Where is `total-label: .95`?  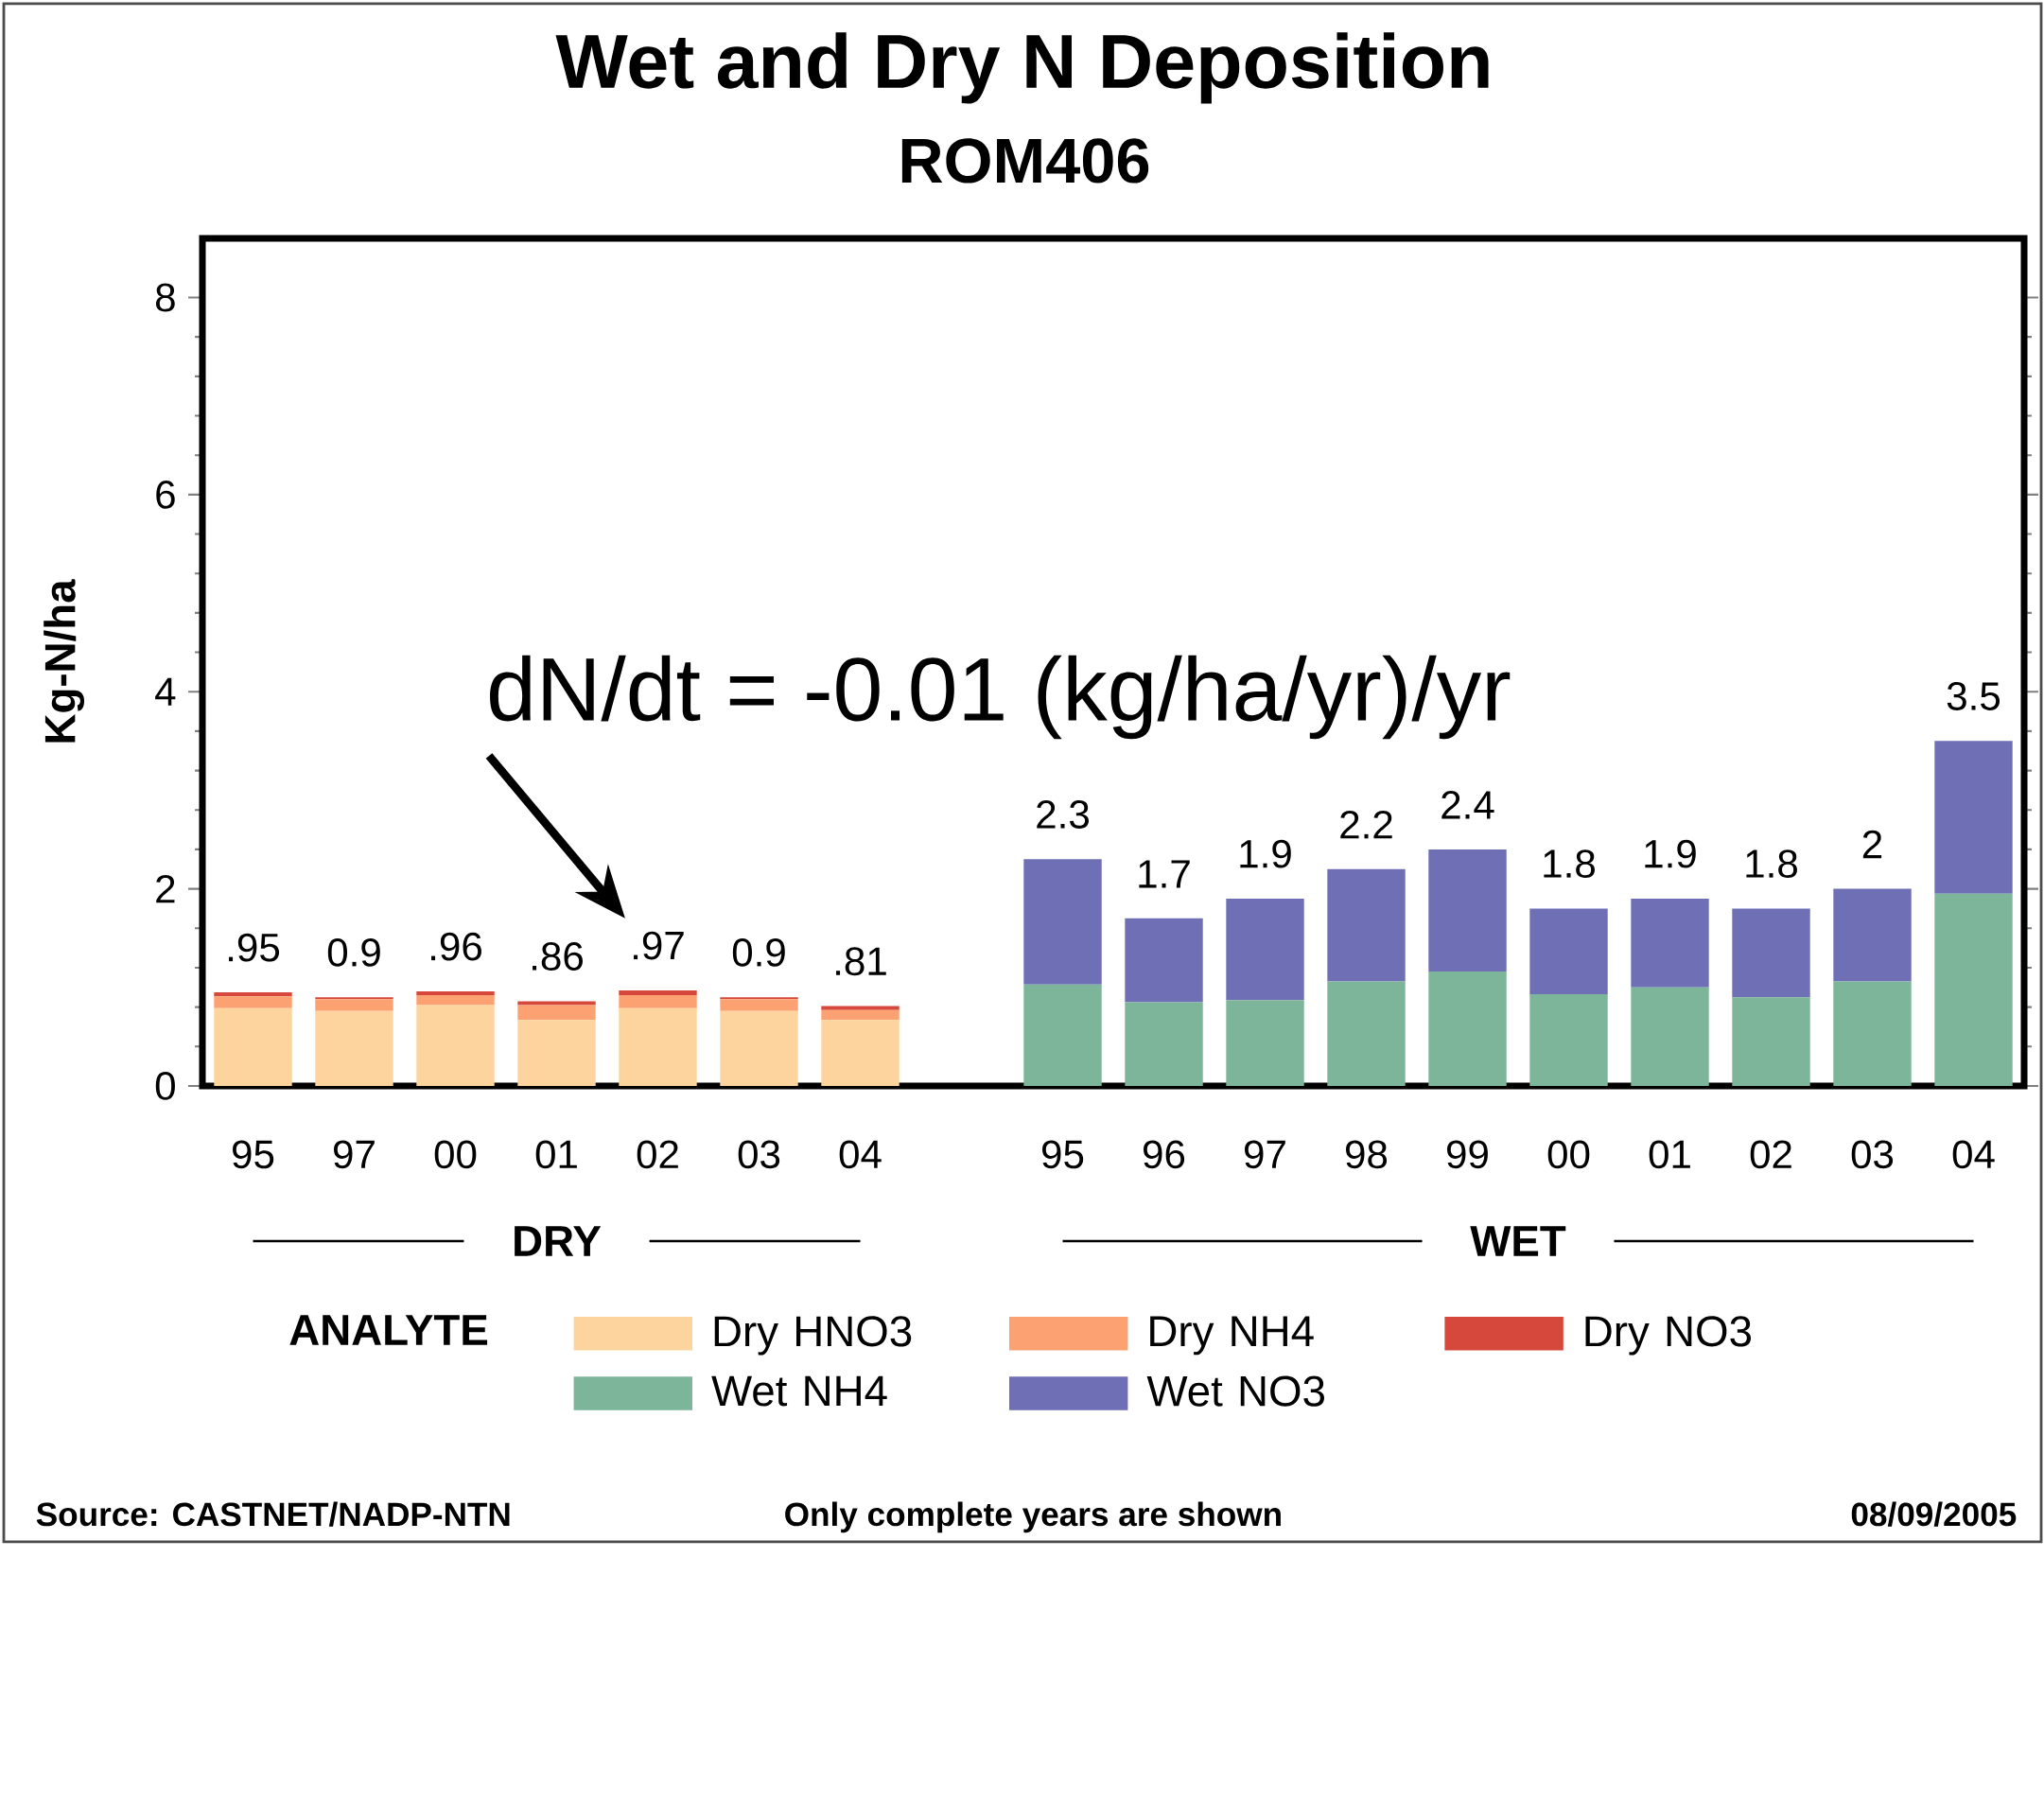
total-label: .95 is located at coordinates (254, 947).